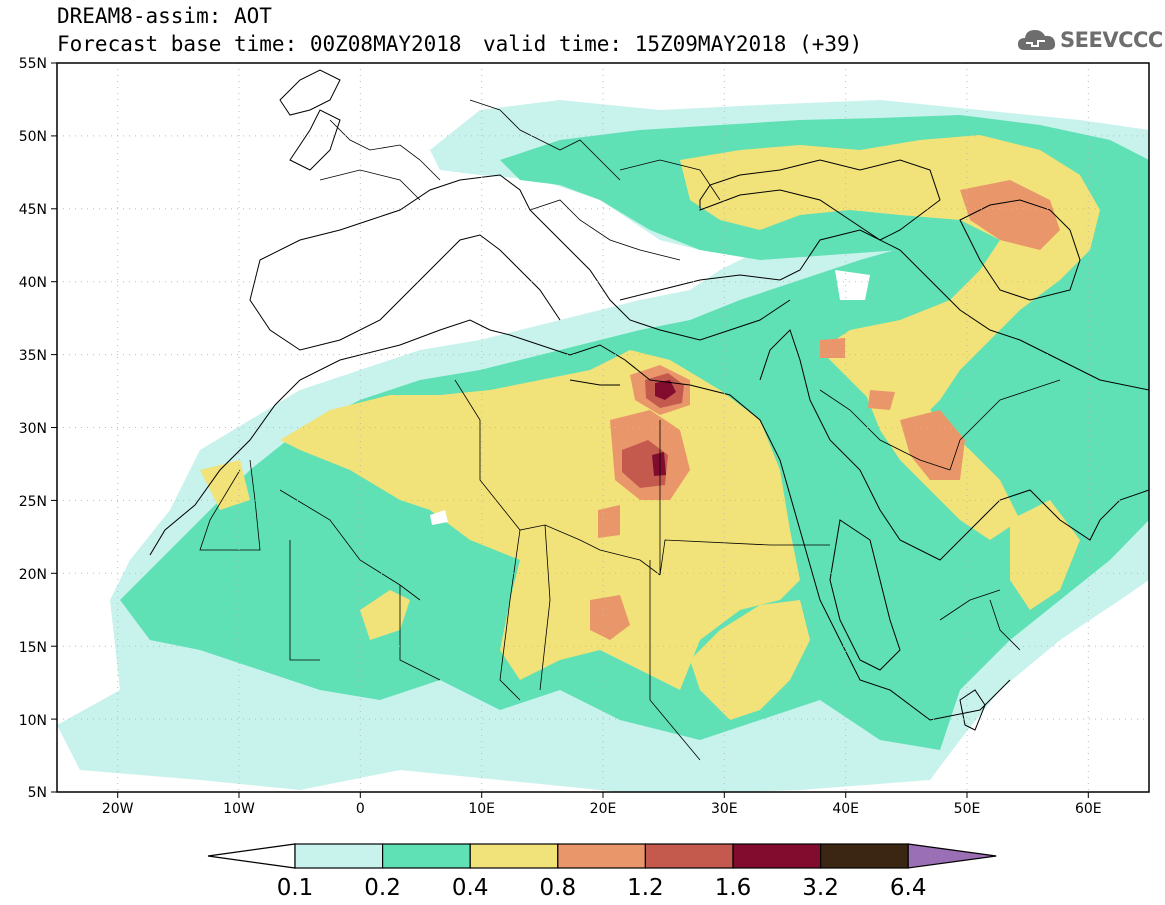  I want to click on colorbar-label: 0.1, so click(295, 888).